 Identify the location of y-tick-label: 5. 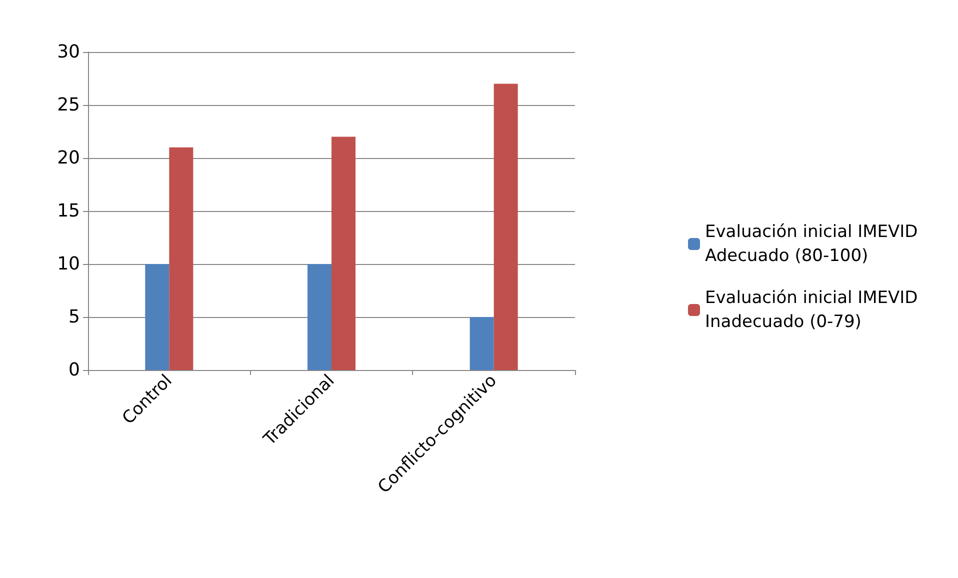
(74, 317).